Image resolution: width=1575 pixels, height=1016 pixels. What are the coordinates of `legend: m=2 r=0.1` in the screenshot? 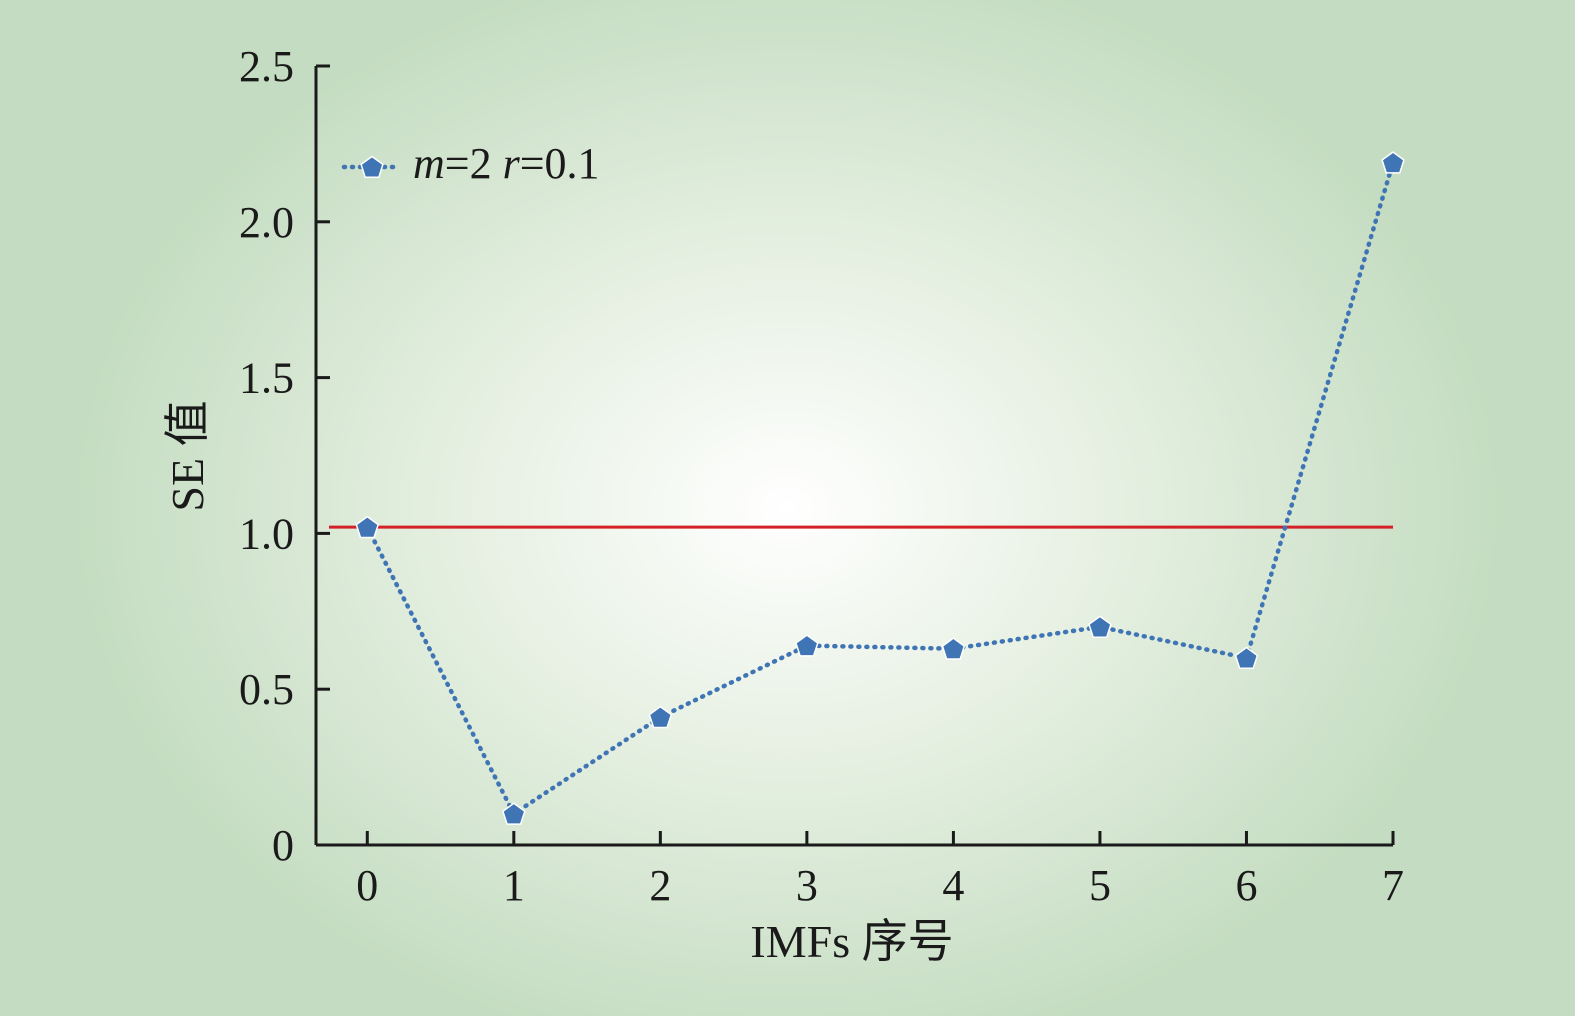 It's located at (470, 163).